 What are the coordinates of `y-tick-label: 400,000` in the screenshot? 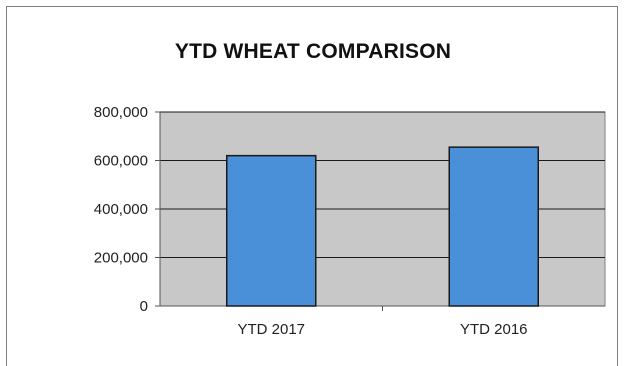 It's located at (121, 209).